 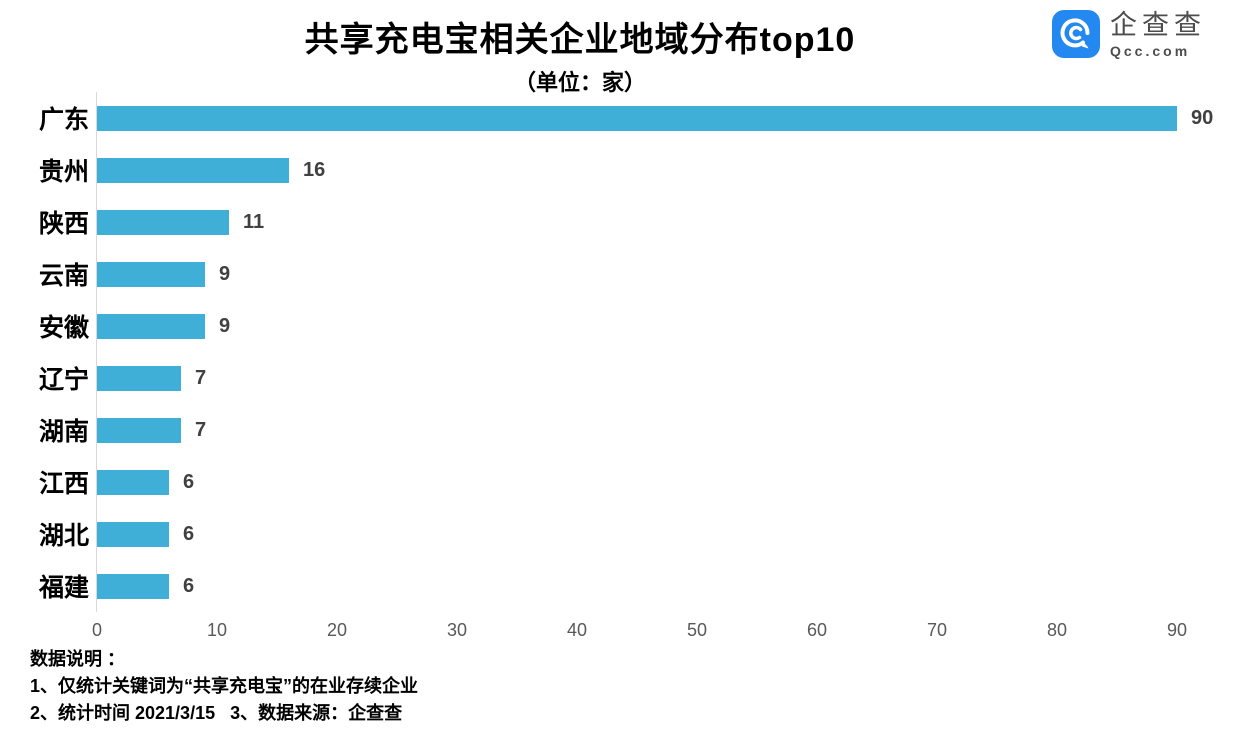 What do you see at coordinates (817, 630) in the screenshot?
I see `x-tick-label: 60` at bounding box center [817, 630].